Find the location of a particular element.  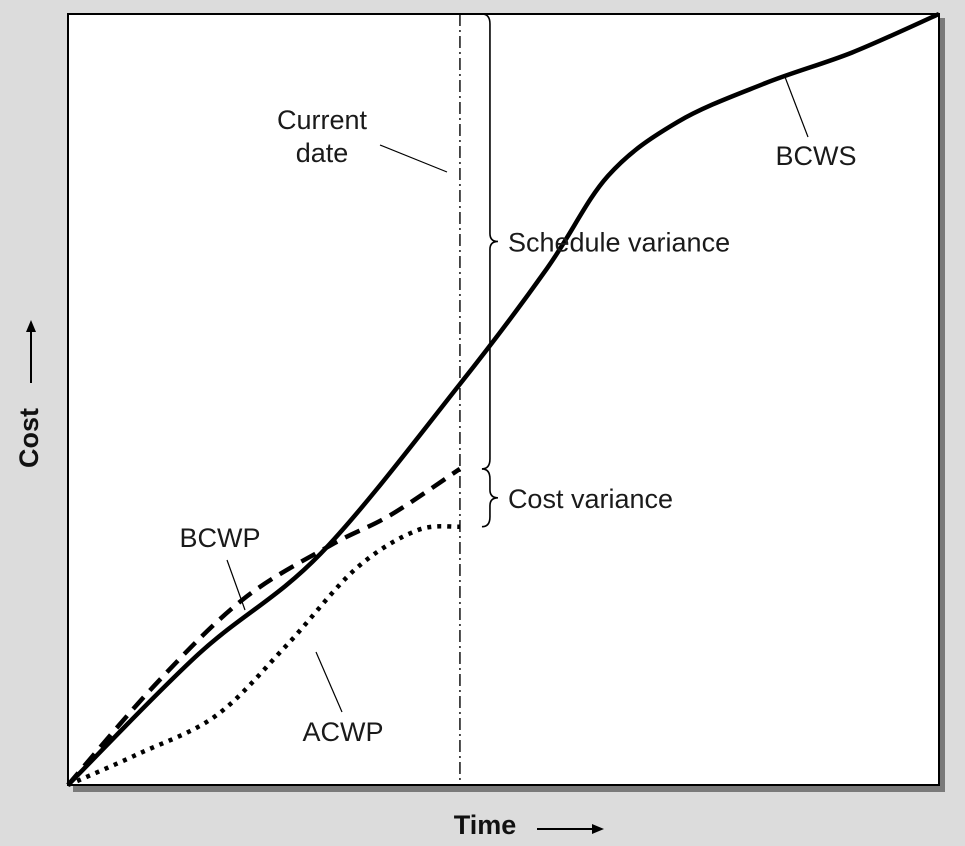

bcwp-leader is located at coordinates (236, 585).